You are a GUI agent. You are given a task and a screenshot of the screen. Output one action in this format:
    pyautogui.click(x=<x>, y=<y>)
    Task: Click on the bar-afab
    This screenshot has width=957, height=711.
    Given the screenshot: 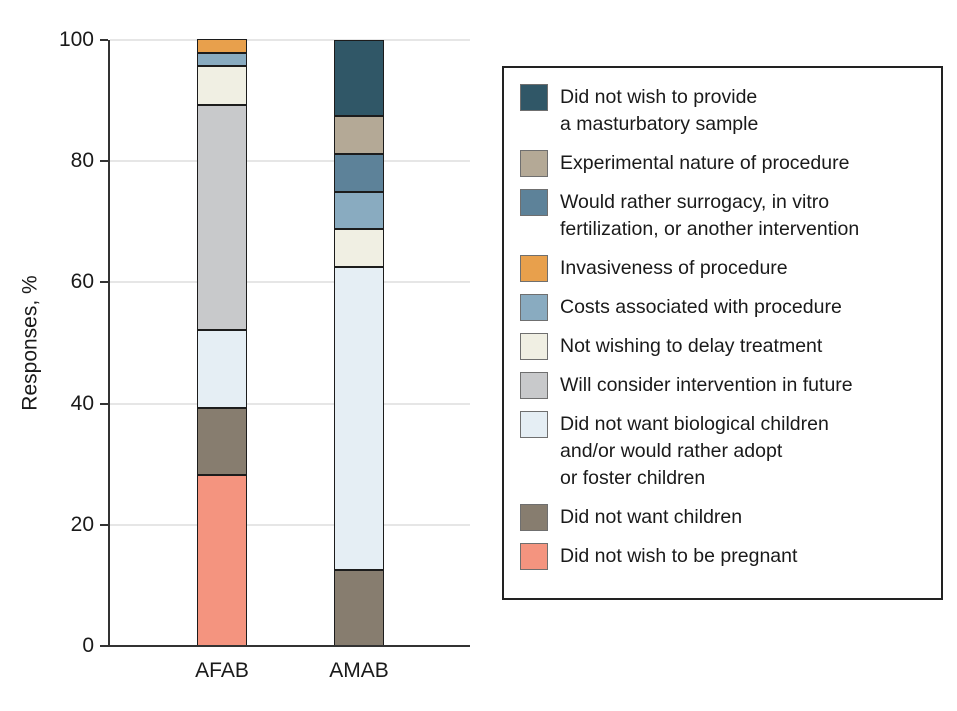 What is the action you would take?
    pyautogui.click(x=222, y=342)
    